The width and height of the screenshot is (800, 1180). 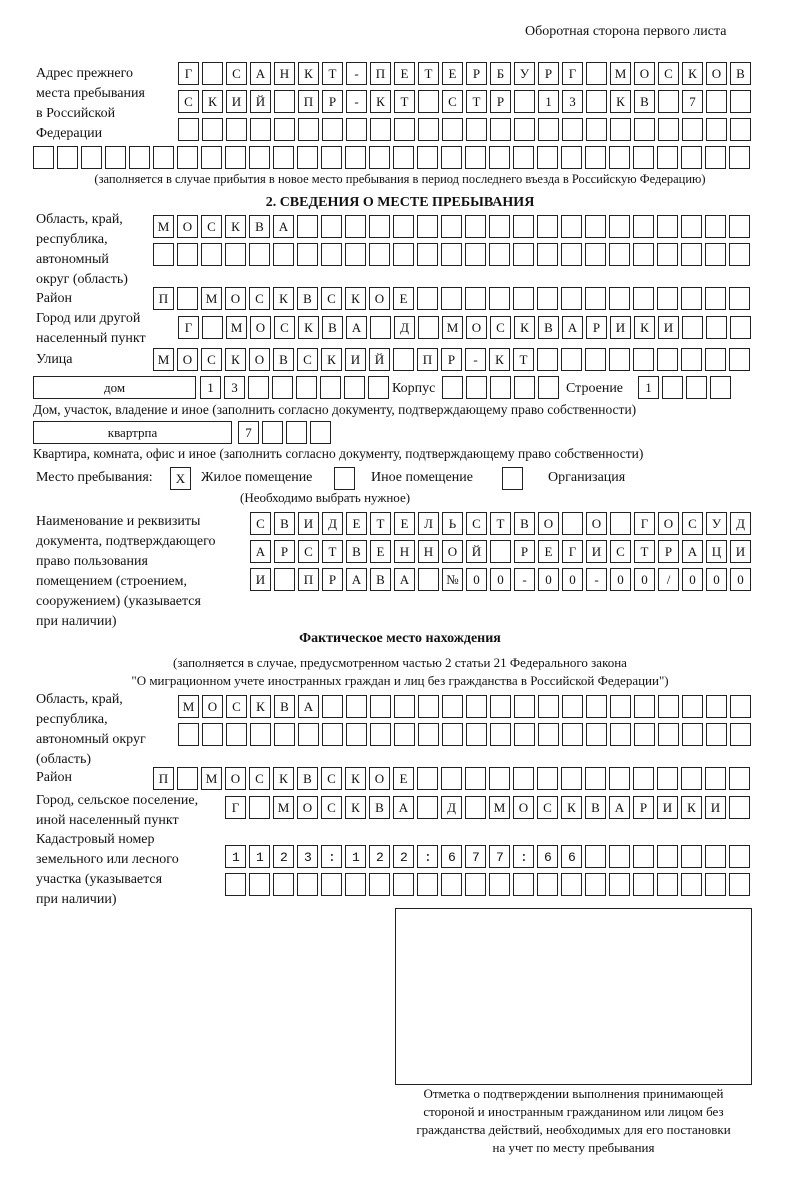 I want to click on char-cell: П, so click(x=380, y=73).